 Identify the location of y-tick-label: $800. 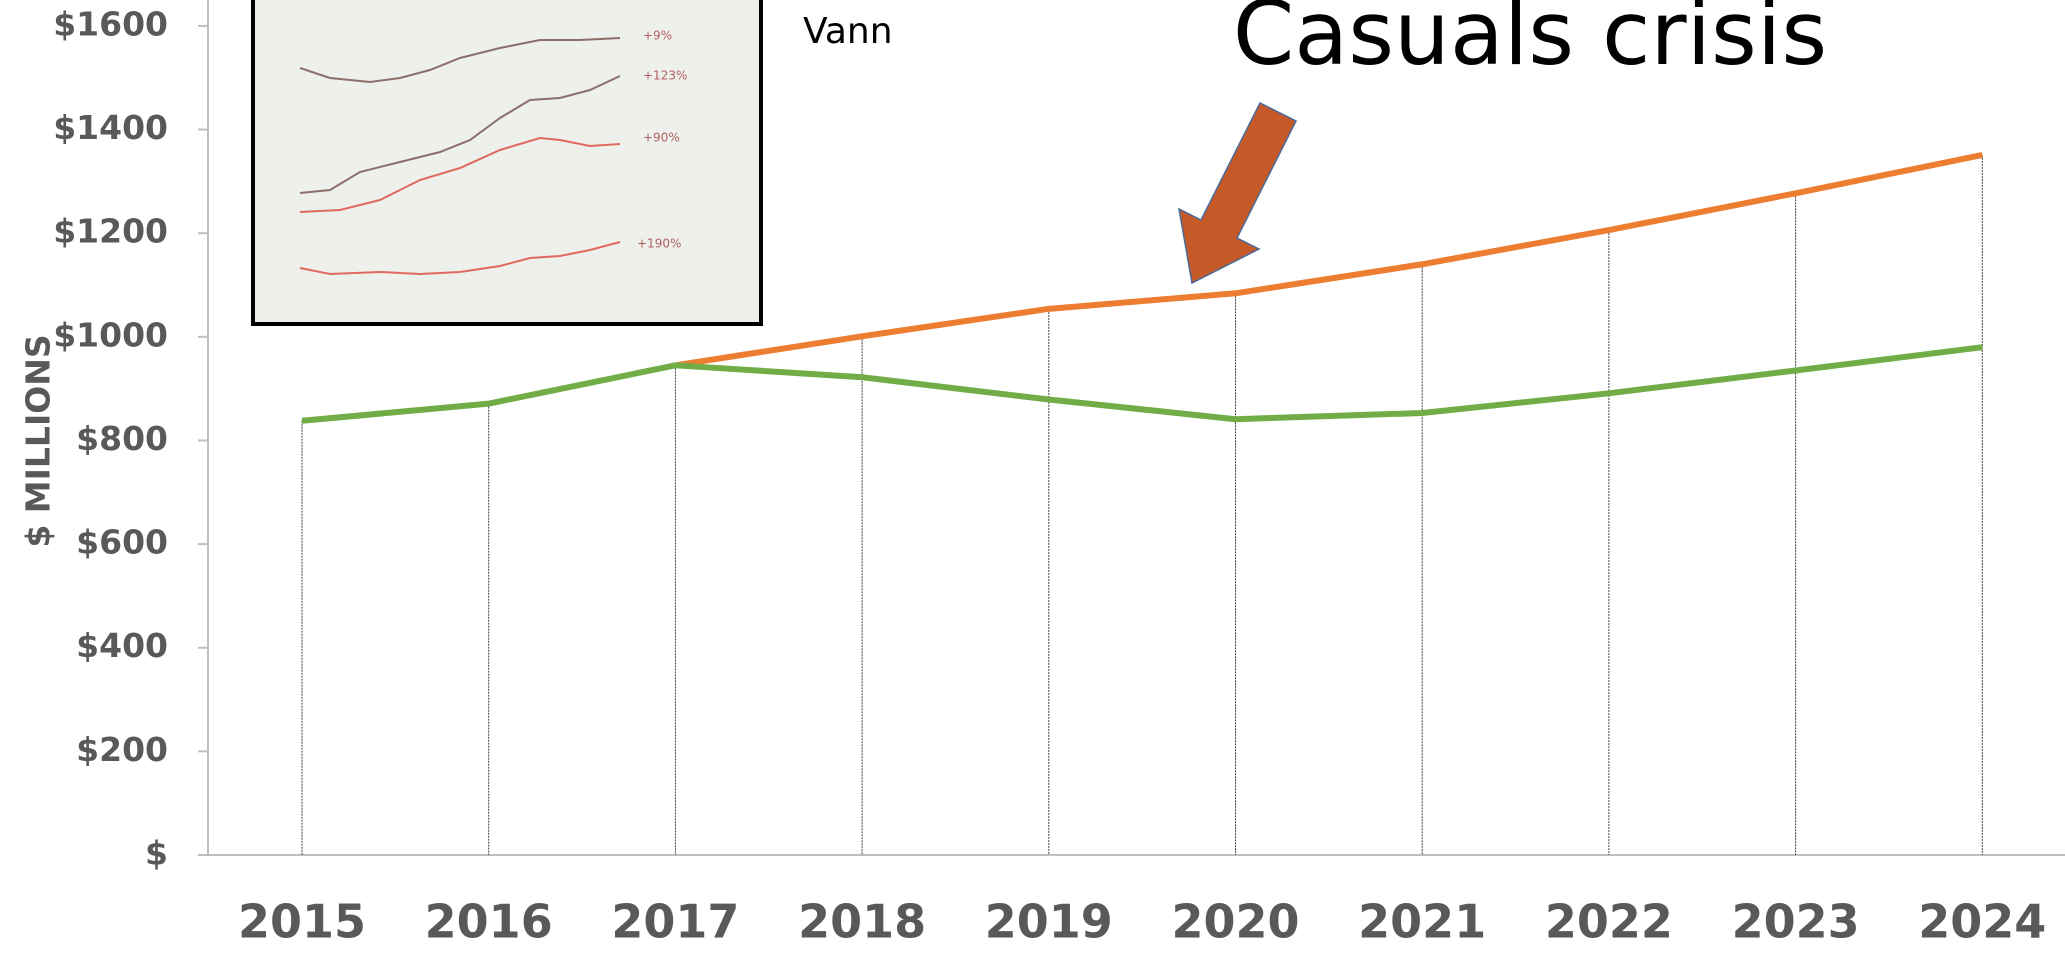
(122, 438).